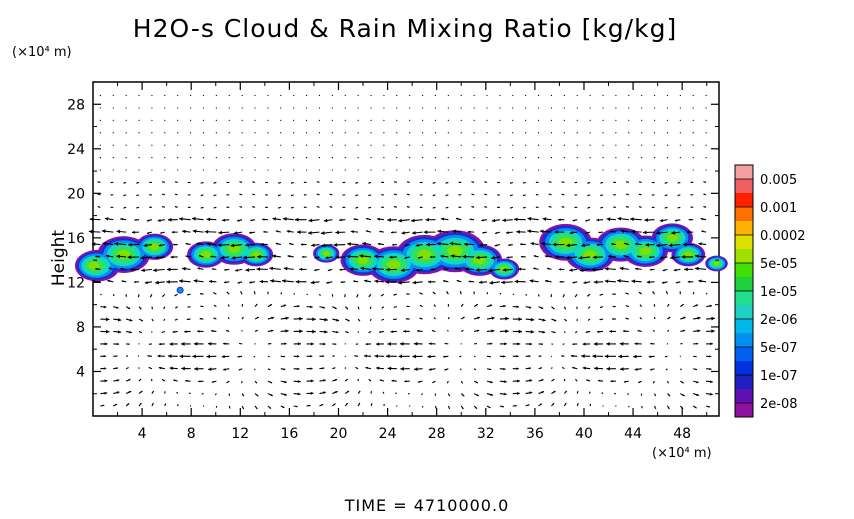 This screenshot has width=854, height=519. Describe the element at coordinates (744, 228) in the screenshot. I see `colorbar-swatch` at that location.